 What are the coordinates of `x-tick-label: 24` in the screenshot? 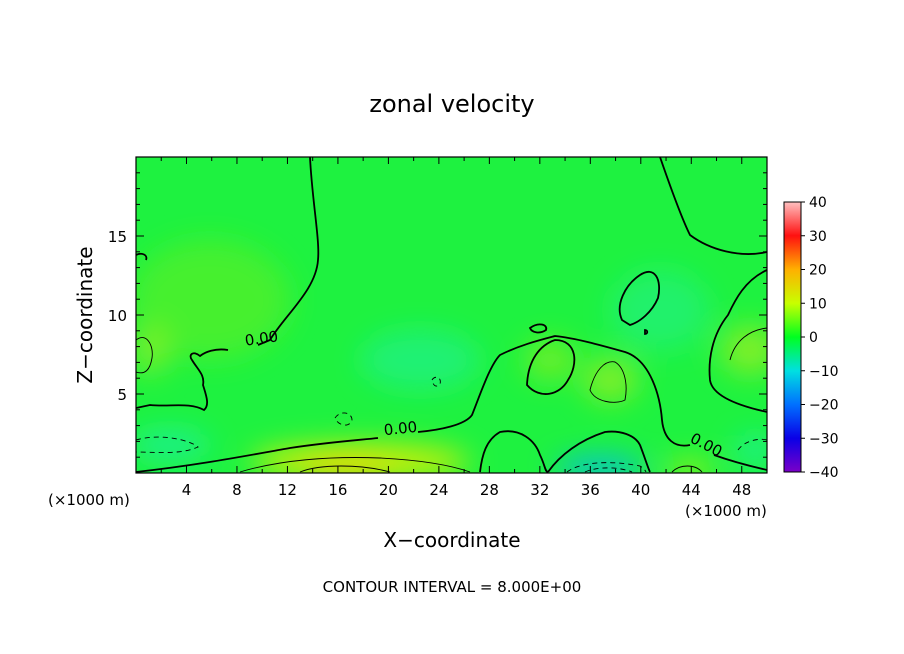 It's located at (438, 490).